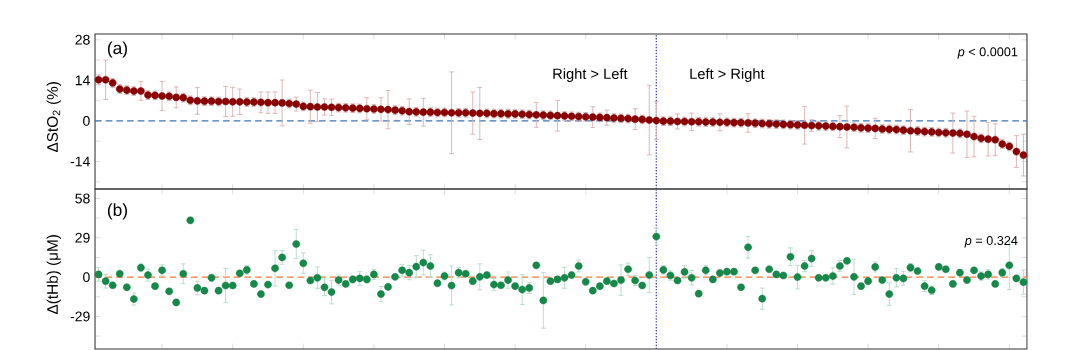 This screenshot has height=350, width=1072. Describe the element at coordinates (82, 80) in the screenshot. I see `y-tick-label: 14` at that location.